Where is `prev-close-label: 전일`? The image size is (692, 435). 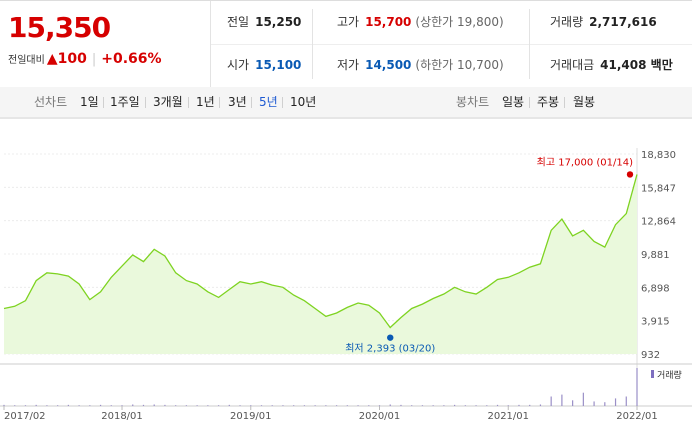 prev-close-label: 전일 is located at coordinates (238, 22).